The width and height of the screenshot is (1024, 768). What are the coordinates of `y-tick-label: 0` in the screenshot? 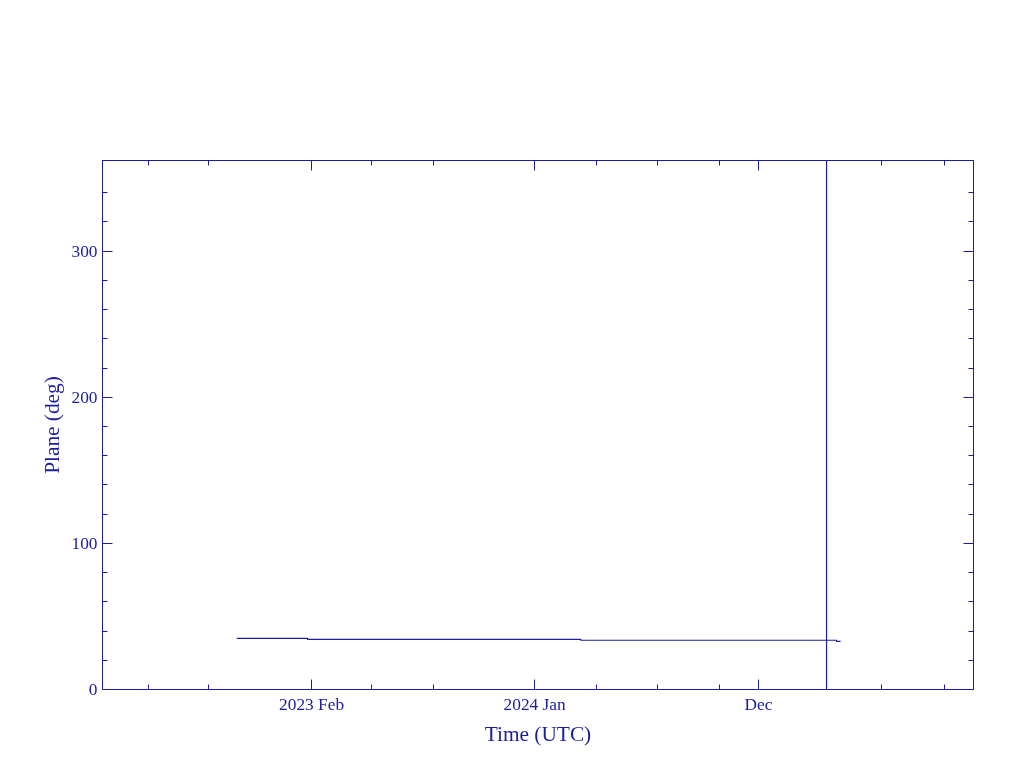 It's located at (93, 689).